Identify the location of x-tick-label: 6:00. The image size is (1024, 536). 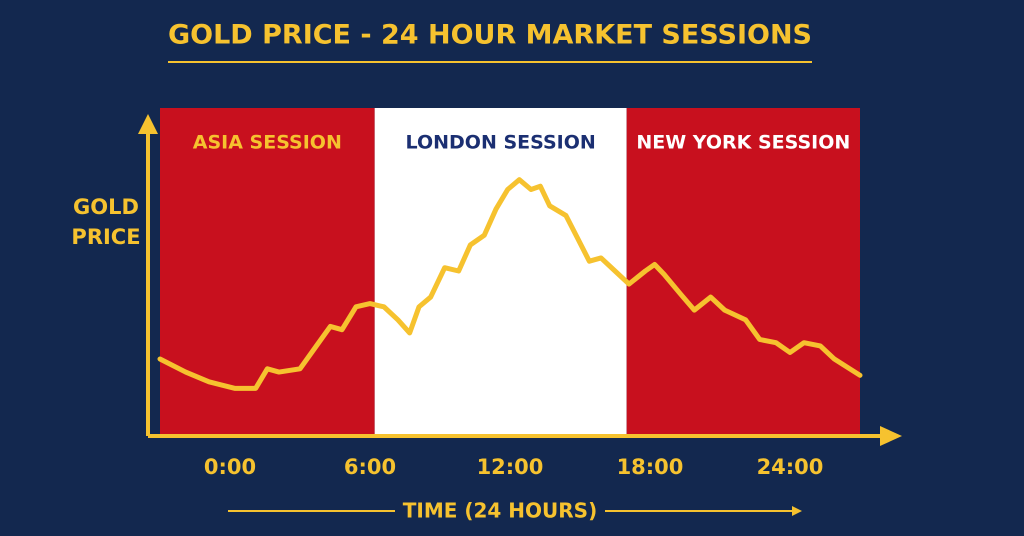
(370, 467).